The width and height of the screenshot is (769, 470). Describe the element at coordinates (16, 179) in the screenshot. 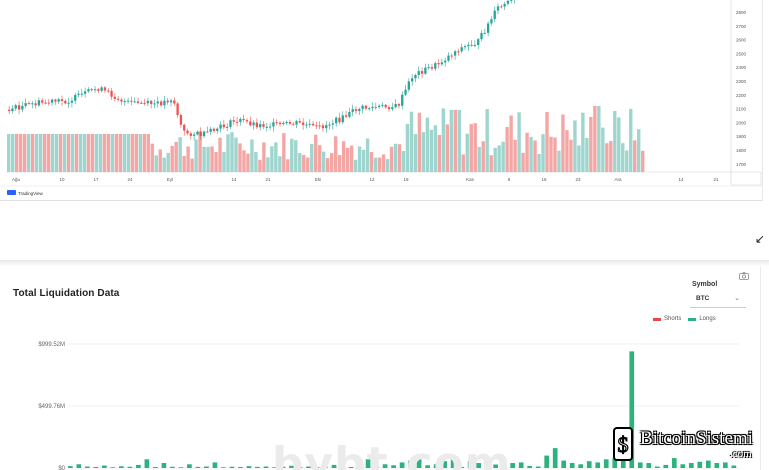

I see `date-tick-label: Ağu` at that location.